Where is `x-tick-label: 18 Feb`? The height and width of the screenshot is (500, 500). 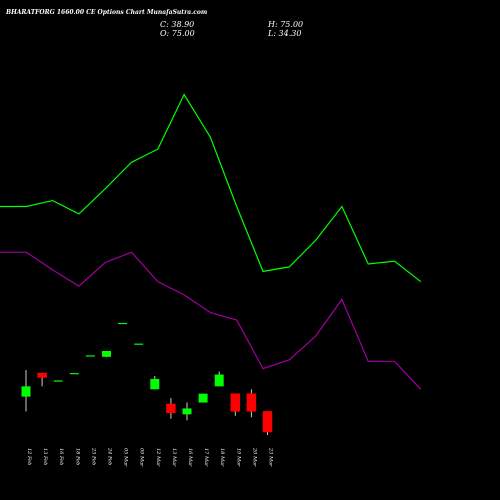 x-tick-label: 18 Feb is located at coordinates (77, 456).